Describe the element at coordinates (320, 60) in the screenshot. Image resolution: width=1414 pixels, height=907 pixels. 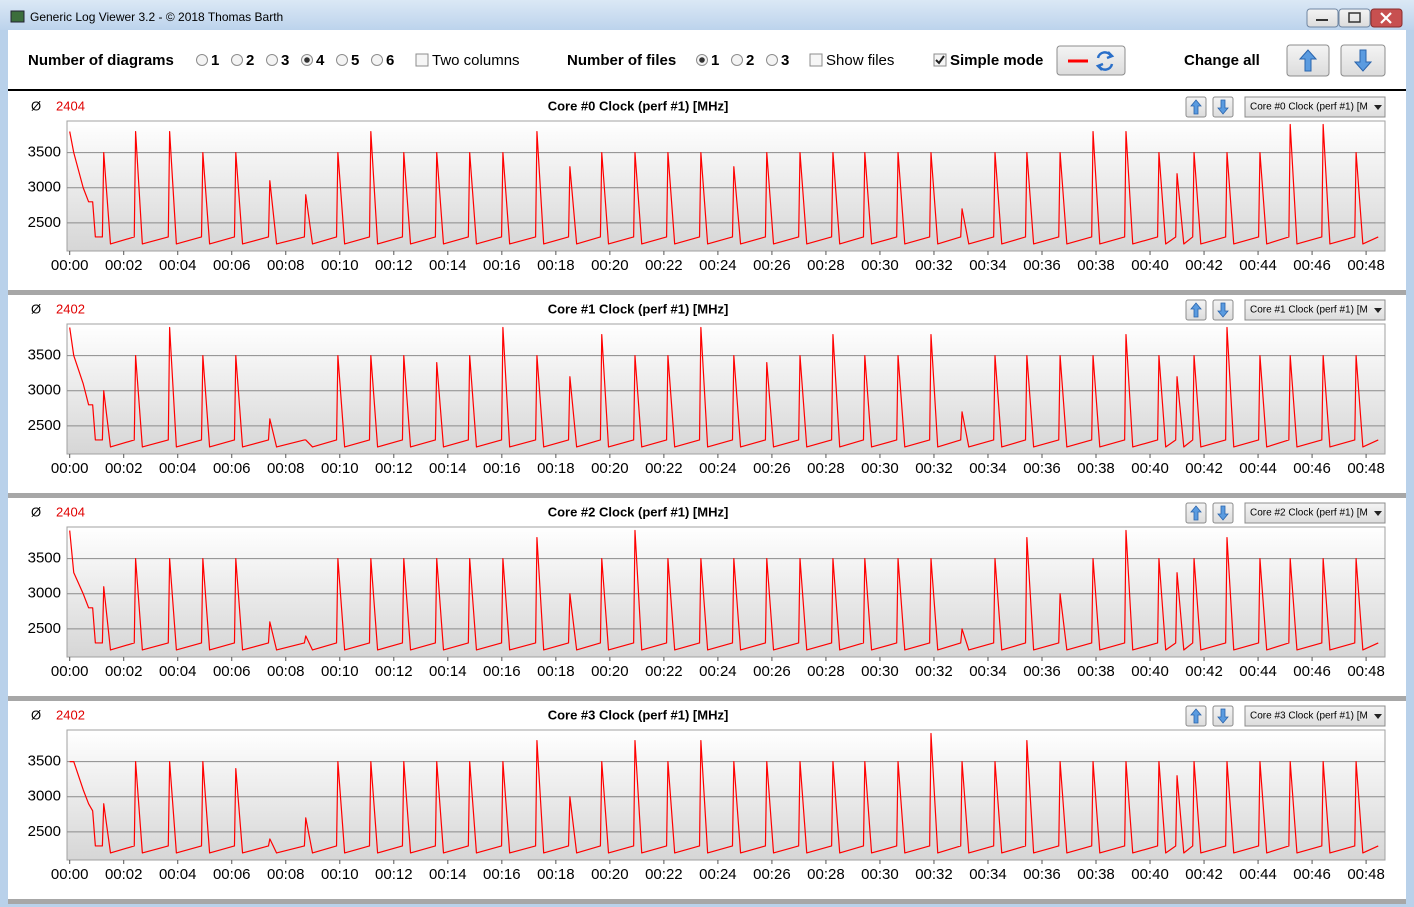
I see `radio-label: 4` at that location.